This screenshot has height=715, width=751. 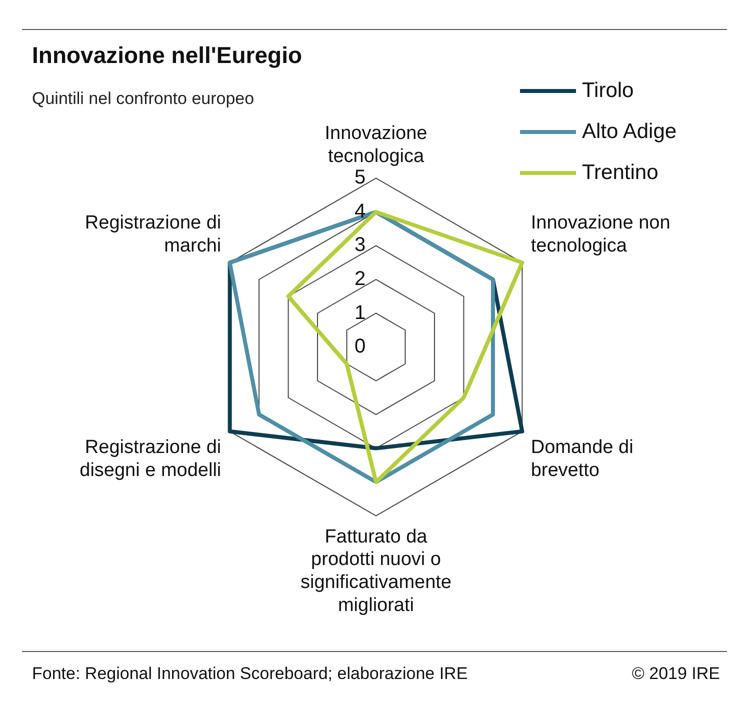 I want to click on y-tick-label: 2, so click(x=360, y=279).